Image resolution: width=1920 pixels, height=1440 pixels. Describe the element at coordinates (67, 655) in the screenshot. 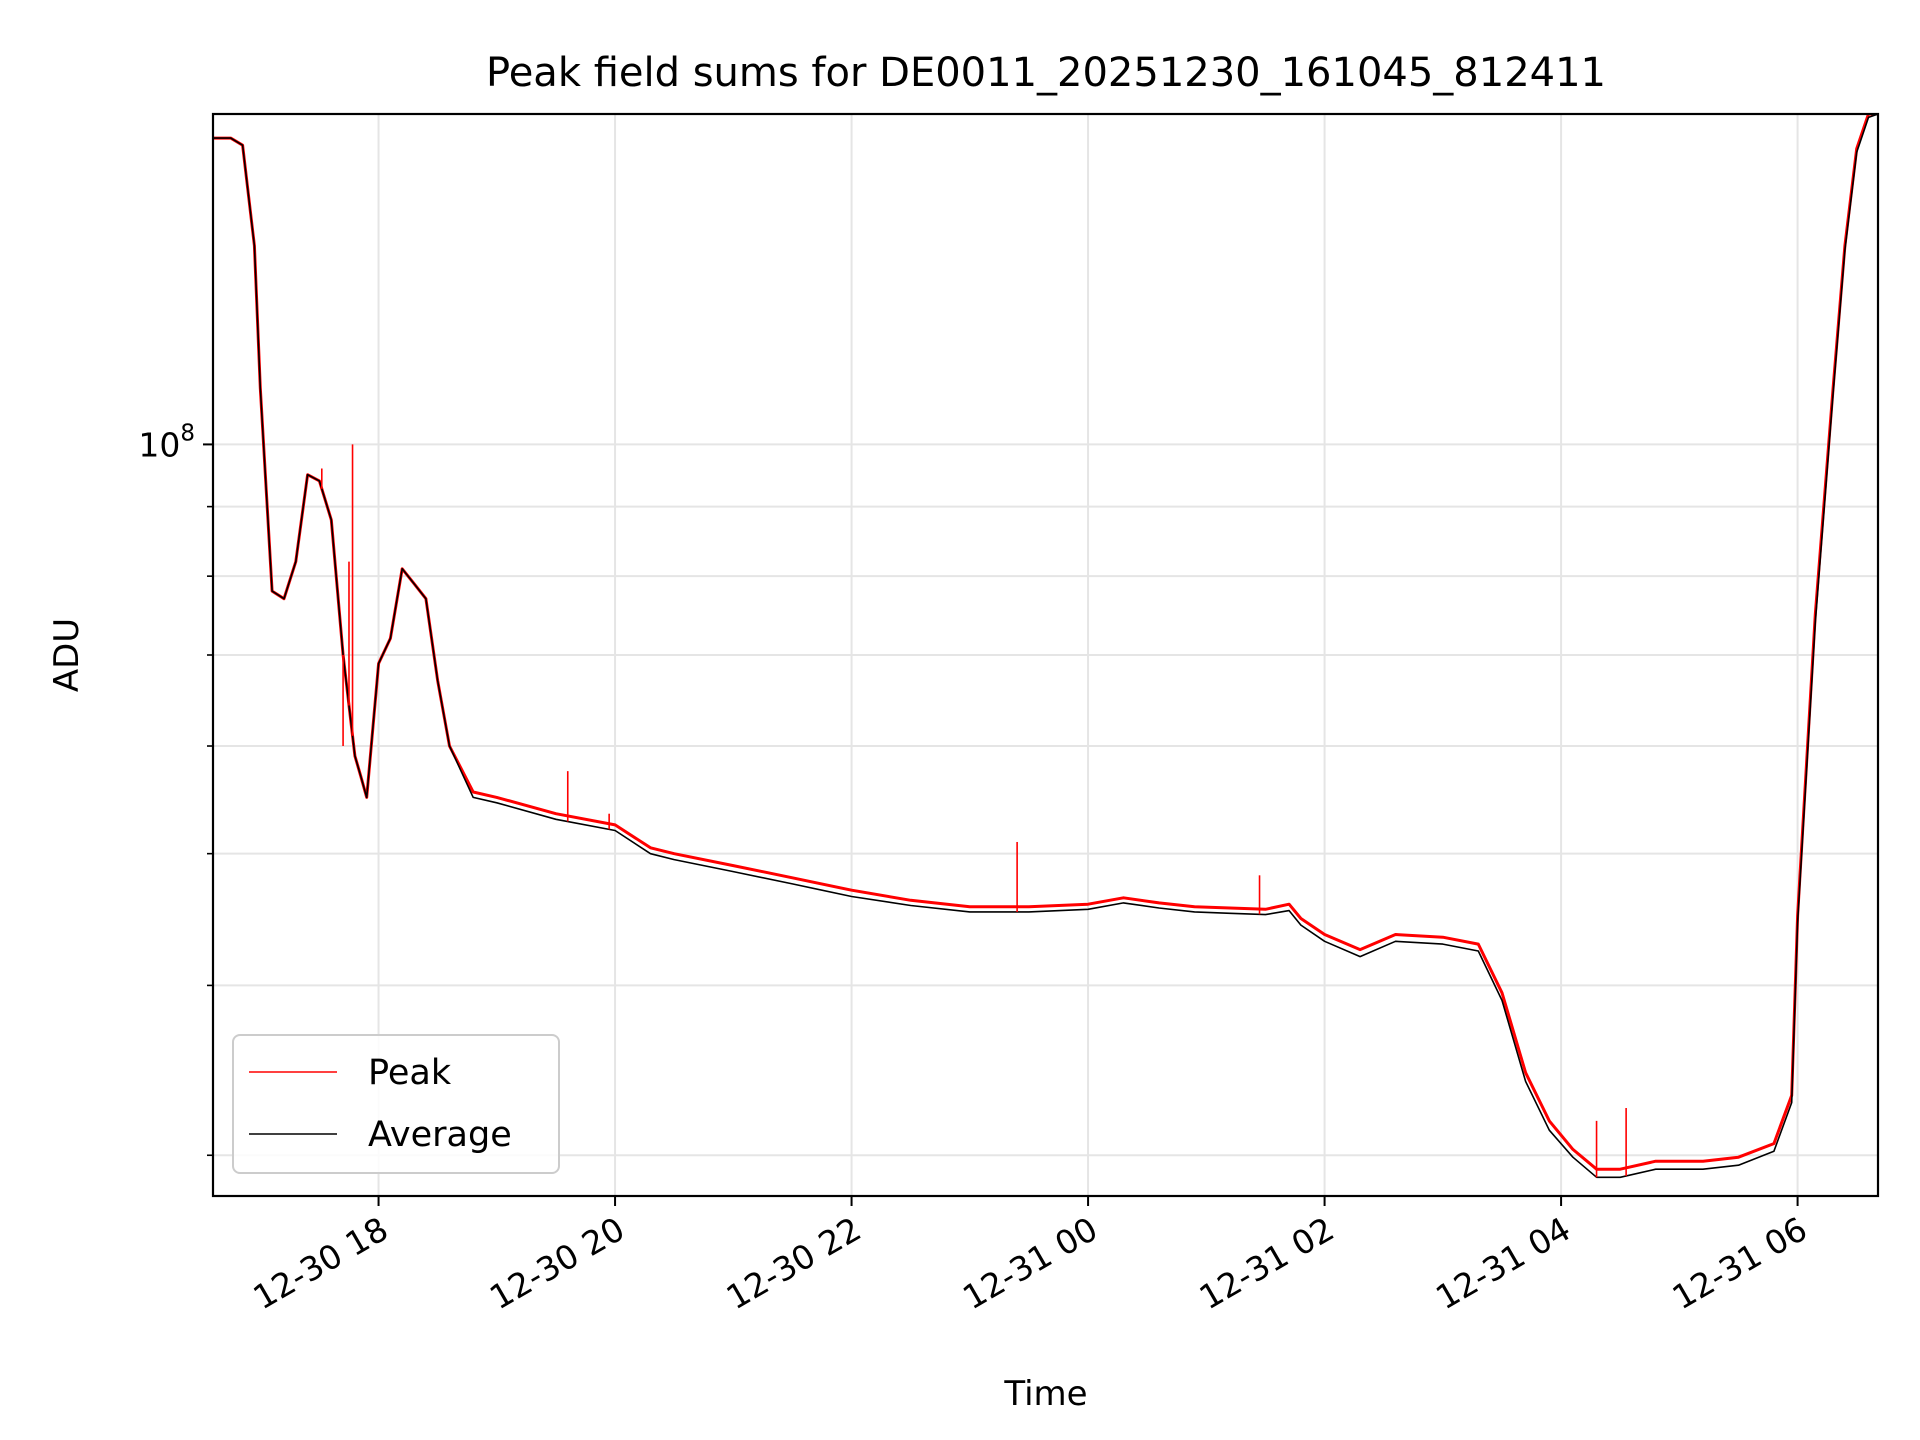

I see `y-axis-label: ADU` at that location.